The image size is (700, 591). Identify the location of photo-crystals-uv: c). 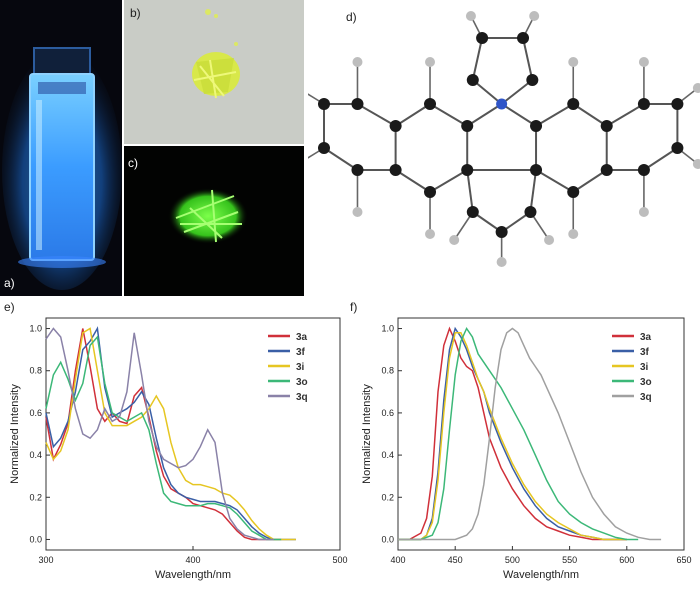
(214, 221).